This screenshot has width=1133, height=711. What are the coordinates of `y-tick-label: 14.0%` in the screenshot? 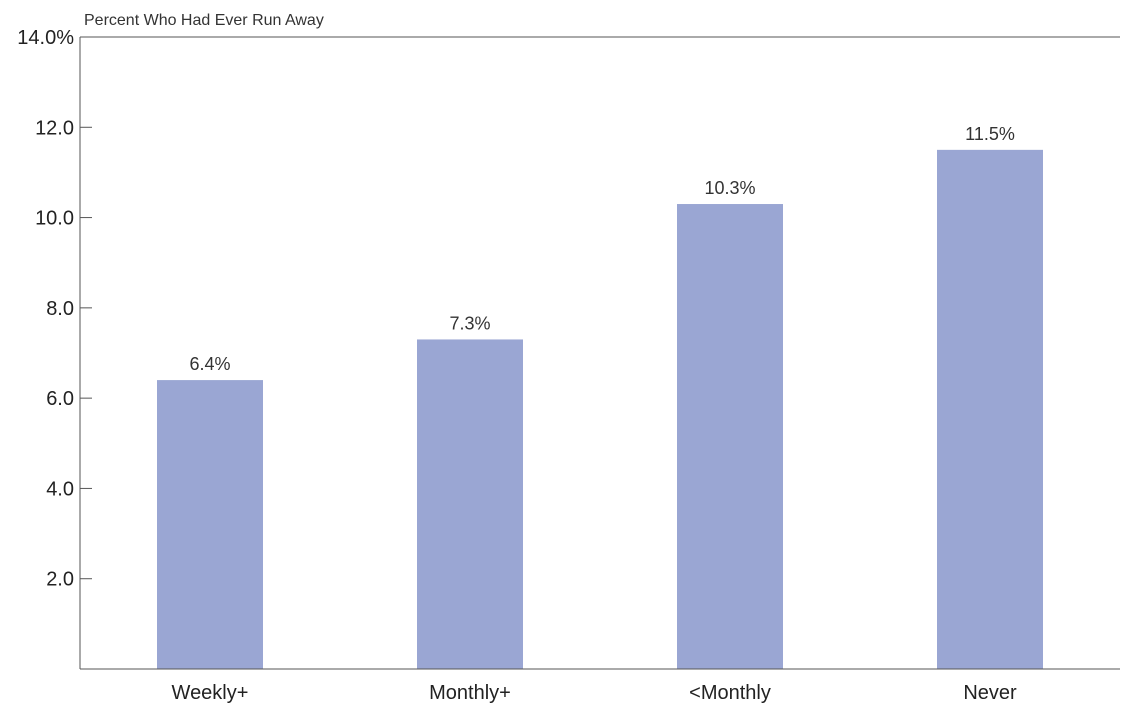 It's located at (45, 38).